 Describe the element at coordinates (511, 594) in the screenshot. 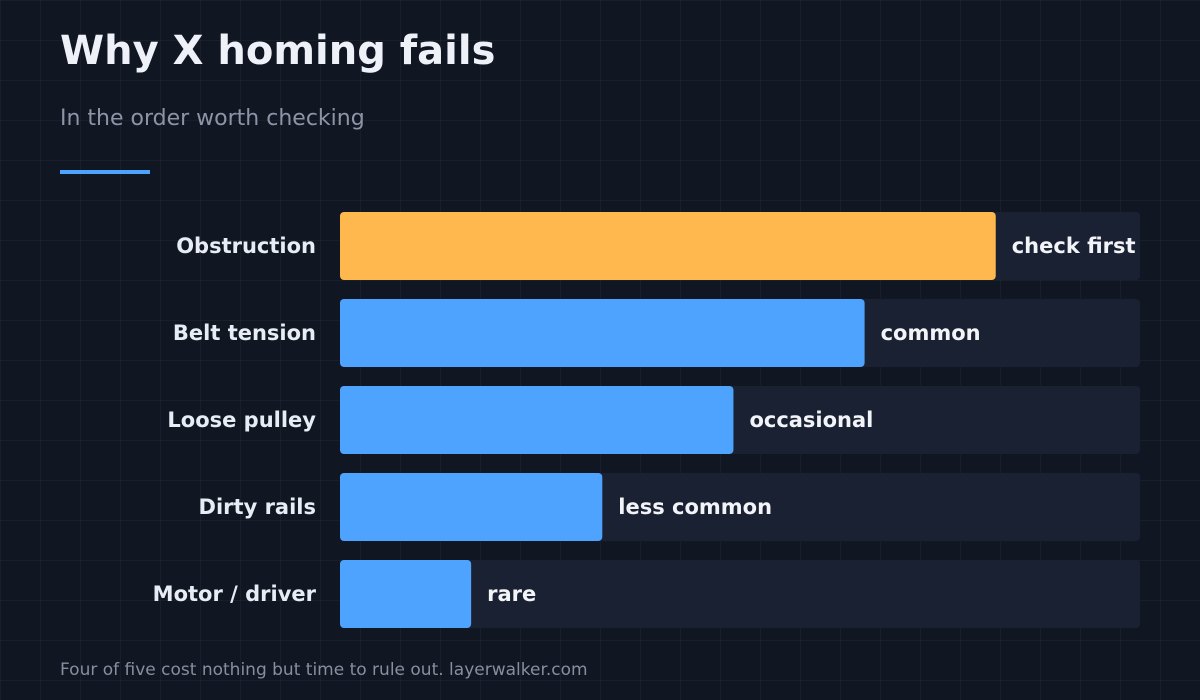

I see `value-label: rare` at that location.